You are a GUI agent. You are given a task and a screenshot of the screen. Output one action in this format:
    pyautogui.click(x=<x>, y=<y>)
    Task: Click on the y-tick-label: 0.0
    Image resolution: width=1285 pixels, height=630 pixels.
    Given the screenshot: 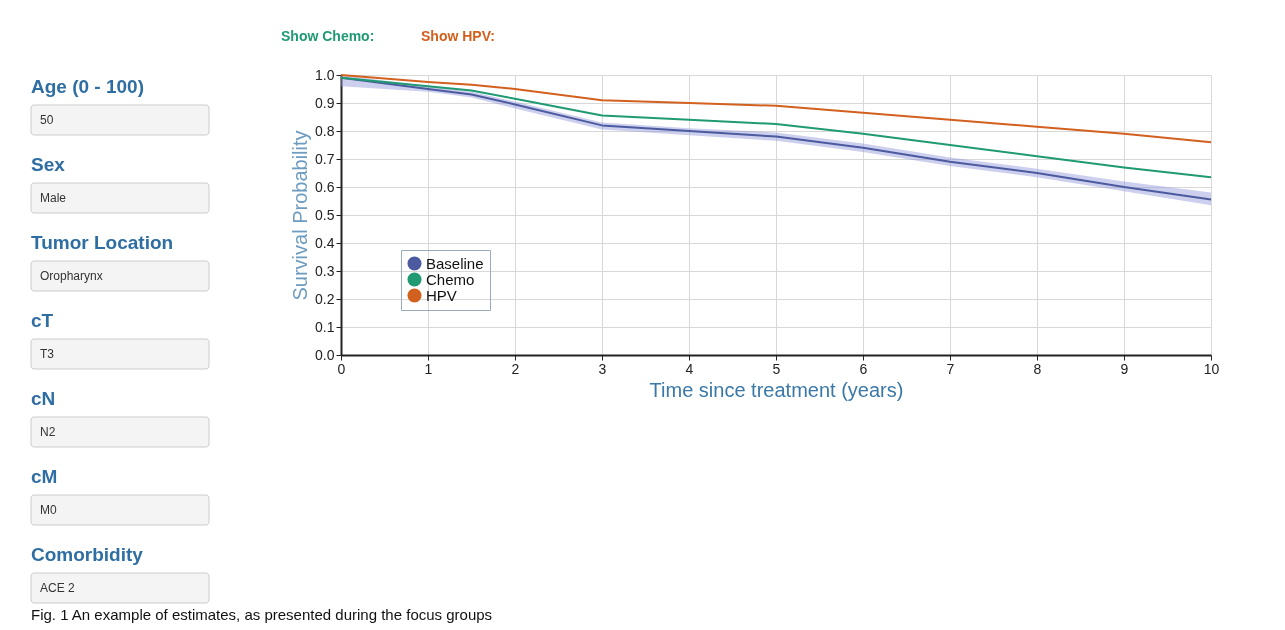 What is the action you would take?
    pyautogui.click(x=325, y=354)
    